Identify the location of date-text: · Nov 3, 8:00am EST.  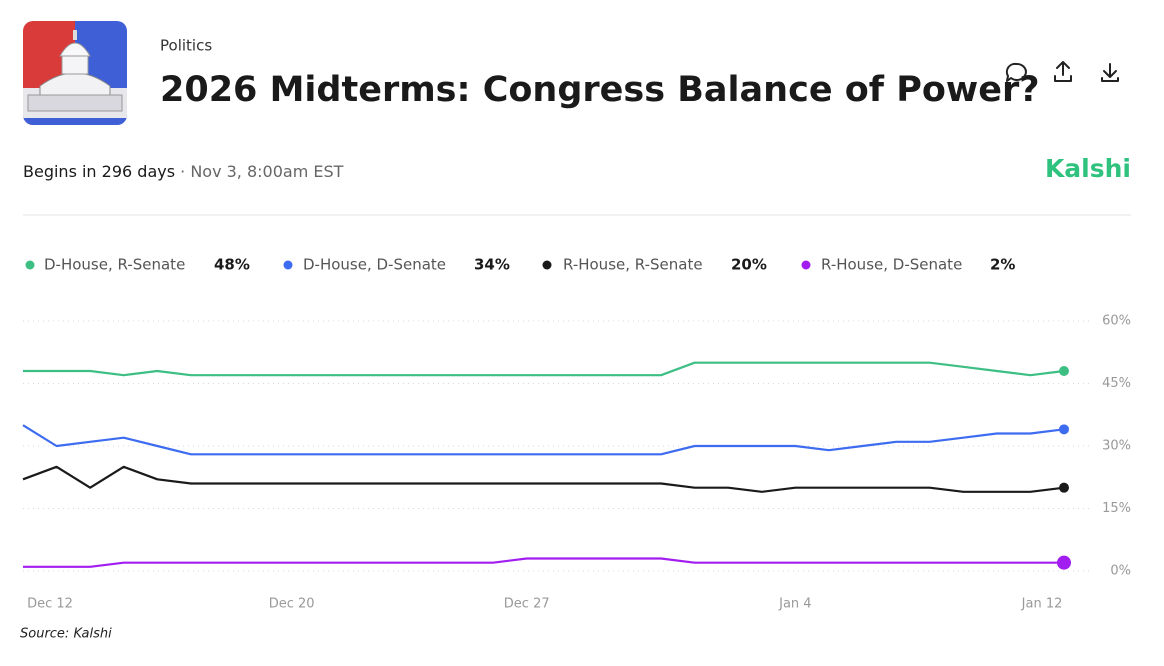
(262, 171).